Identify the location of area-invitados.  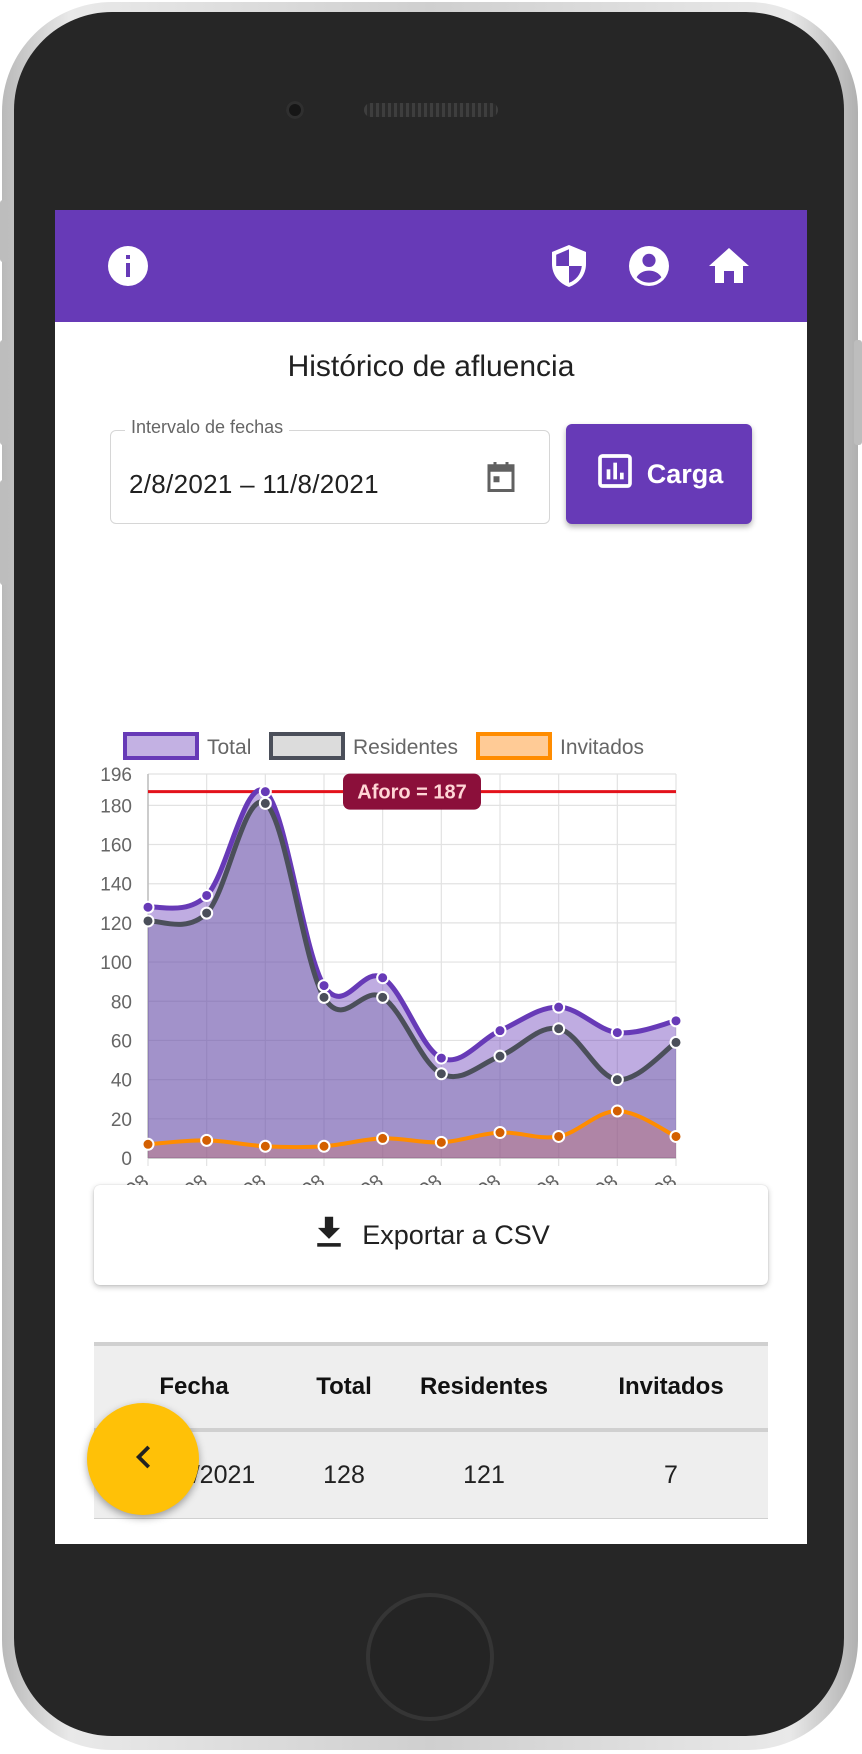
(412, 1134).